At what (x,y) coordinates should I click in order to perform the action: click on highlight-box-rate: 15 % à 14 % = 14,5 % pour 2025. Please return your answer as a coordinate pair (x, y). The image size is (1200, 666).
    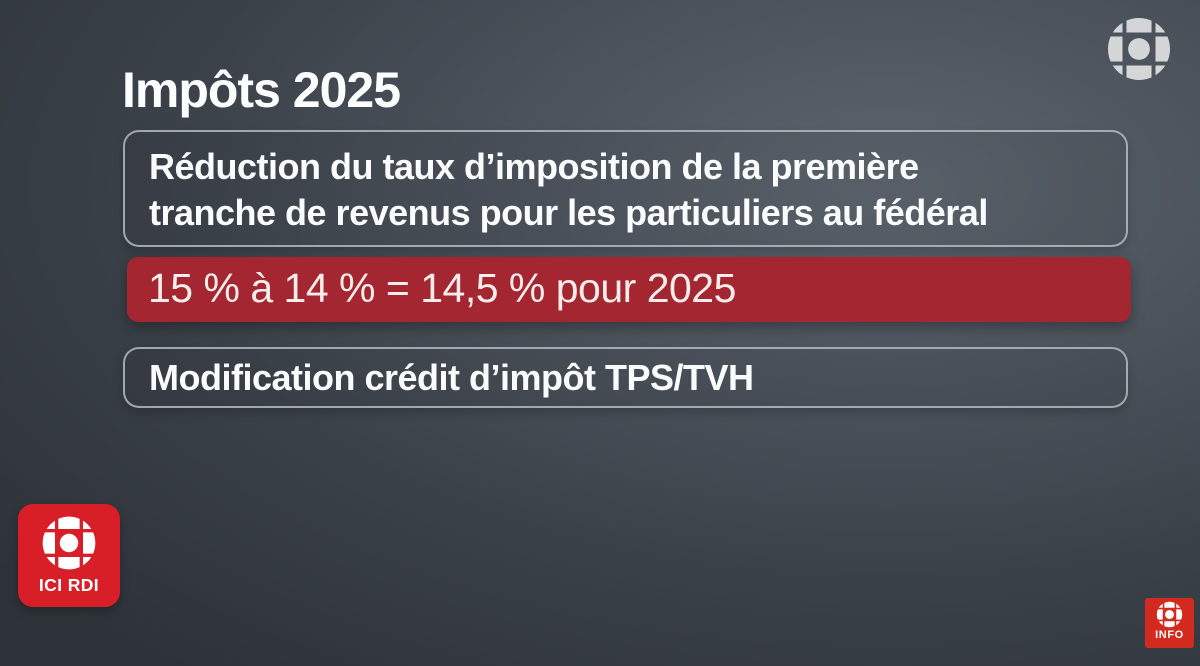
    Looking at the image, I should click on (629, 289).